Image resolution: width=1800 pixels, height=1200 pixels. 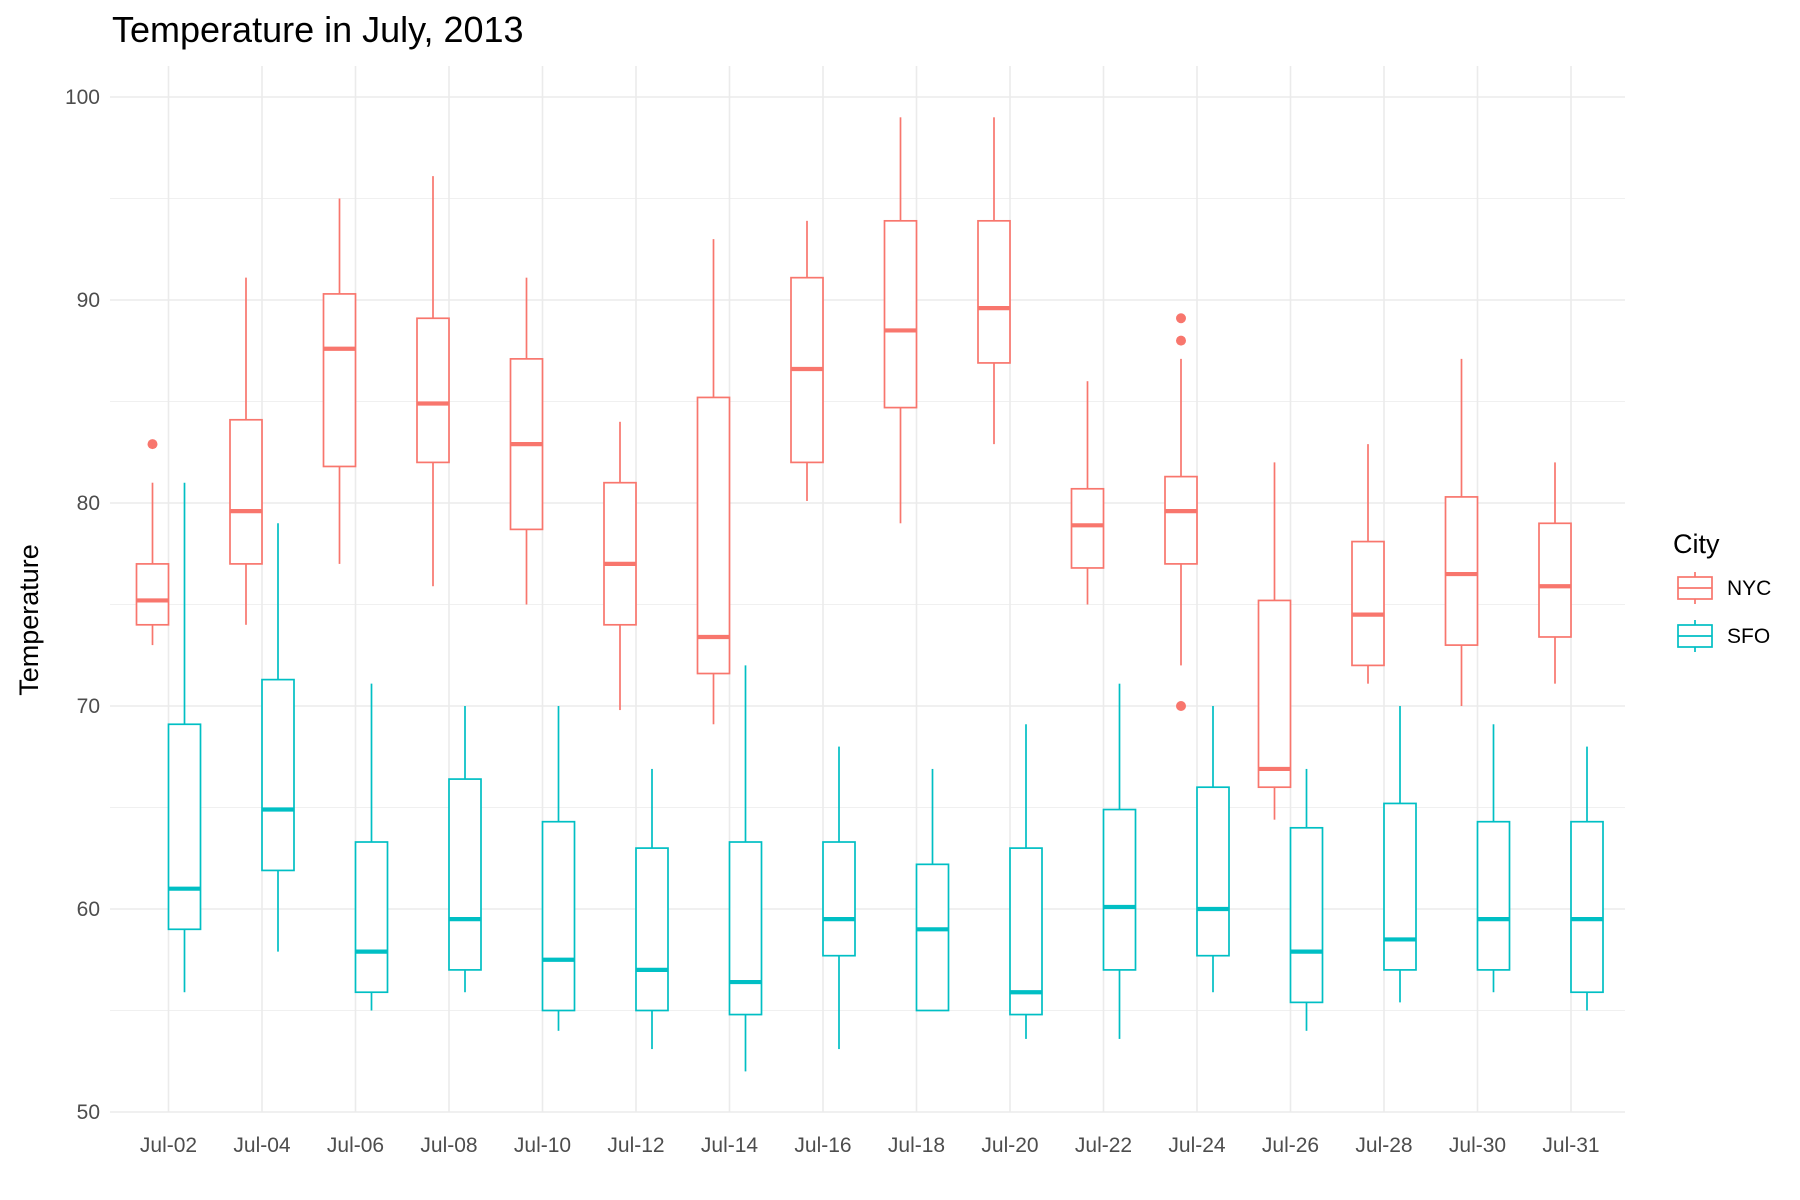 I want to click on y-tick-label: 100, so click(x=82, y=97).